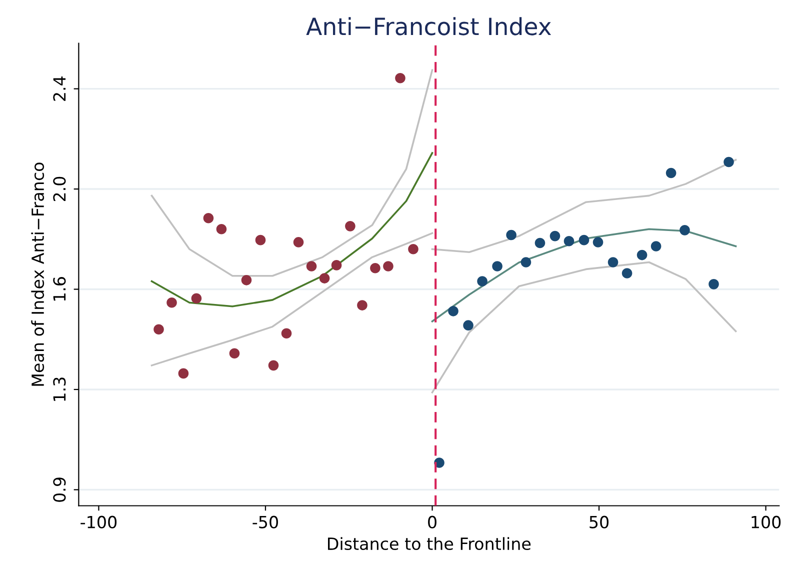 This screenshot has width=787, height=578. I want to click on y-tick-label: 2.0, so click(59, 189).